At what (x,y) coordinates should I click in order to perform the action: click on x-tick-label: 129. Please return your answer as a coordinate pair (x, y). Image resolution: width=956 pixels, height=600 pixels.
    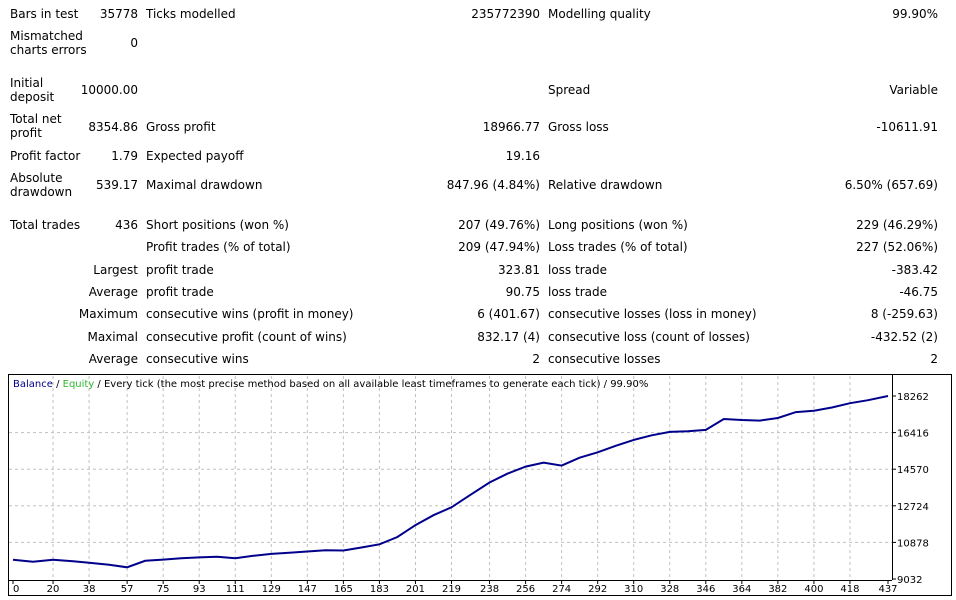
    Looking at the image, I should click on (271, 589).